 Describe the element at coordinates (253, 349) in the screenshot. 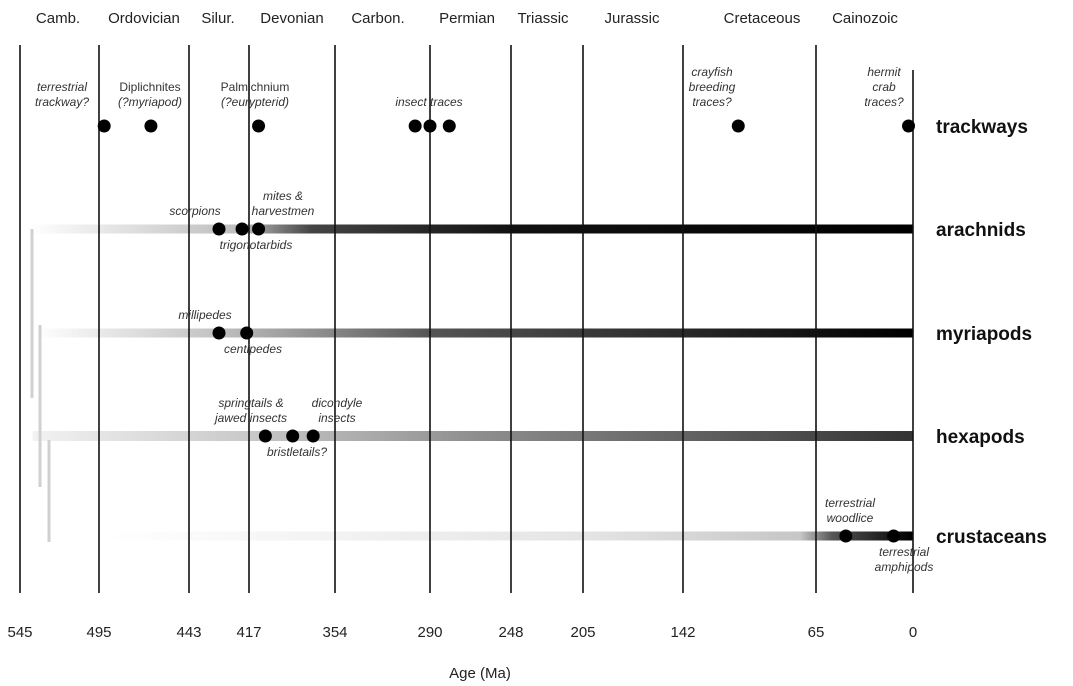

I see `event-annotation: centipedes` at that location.